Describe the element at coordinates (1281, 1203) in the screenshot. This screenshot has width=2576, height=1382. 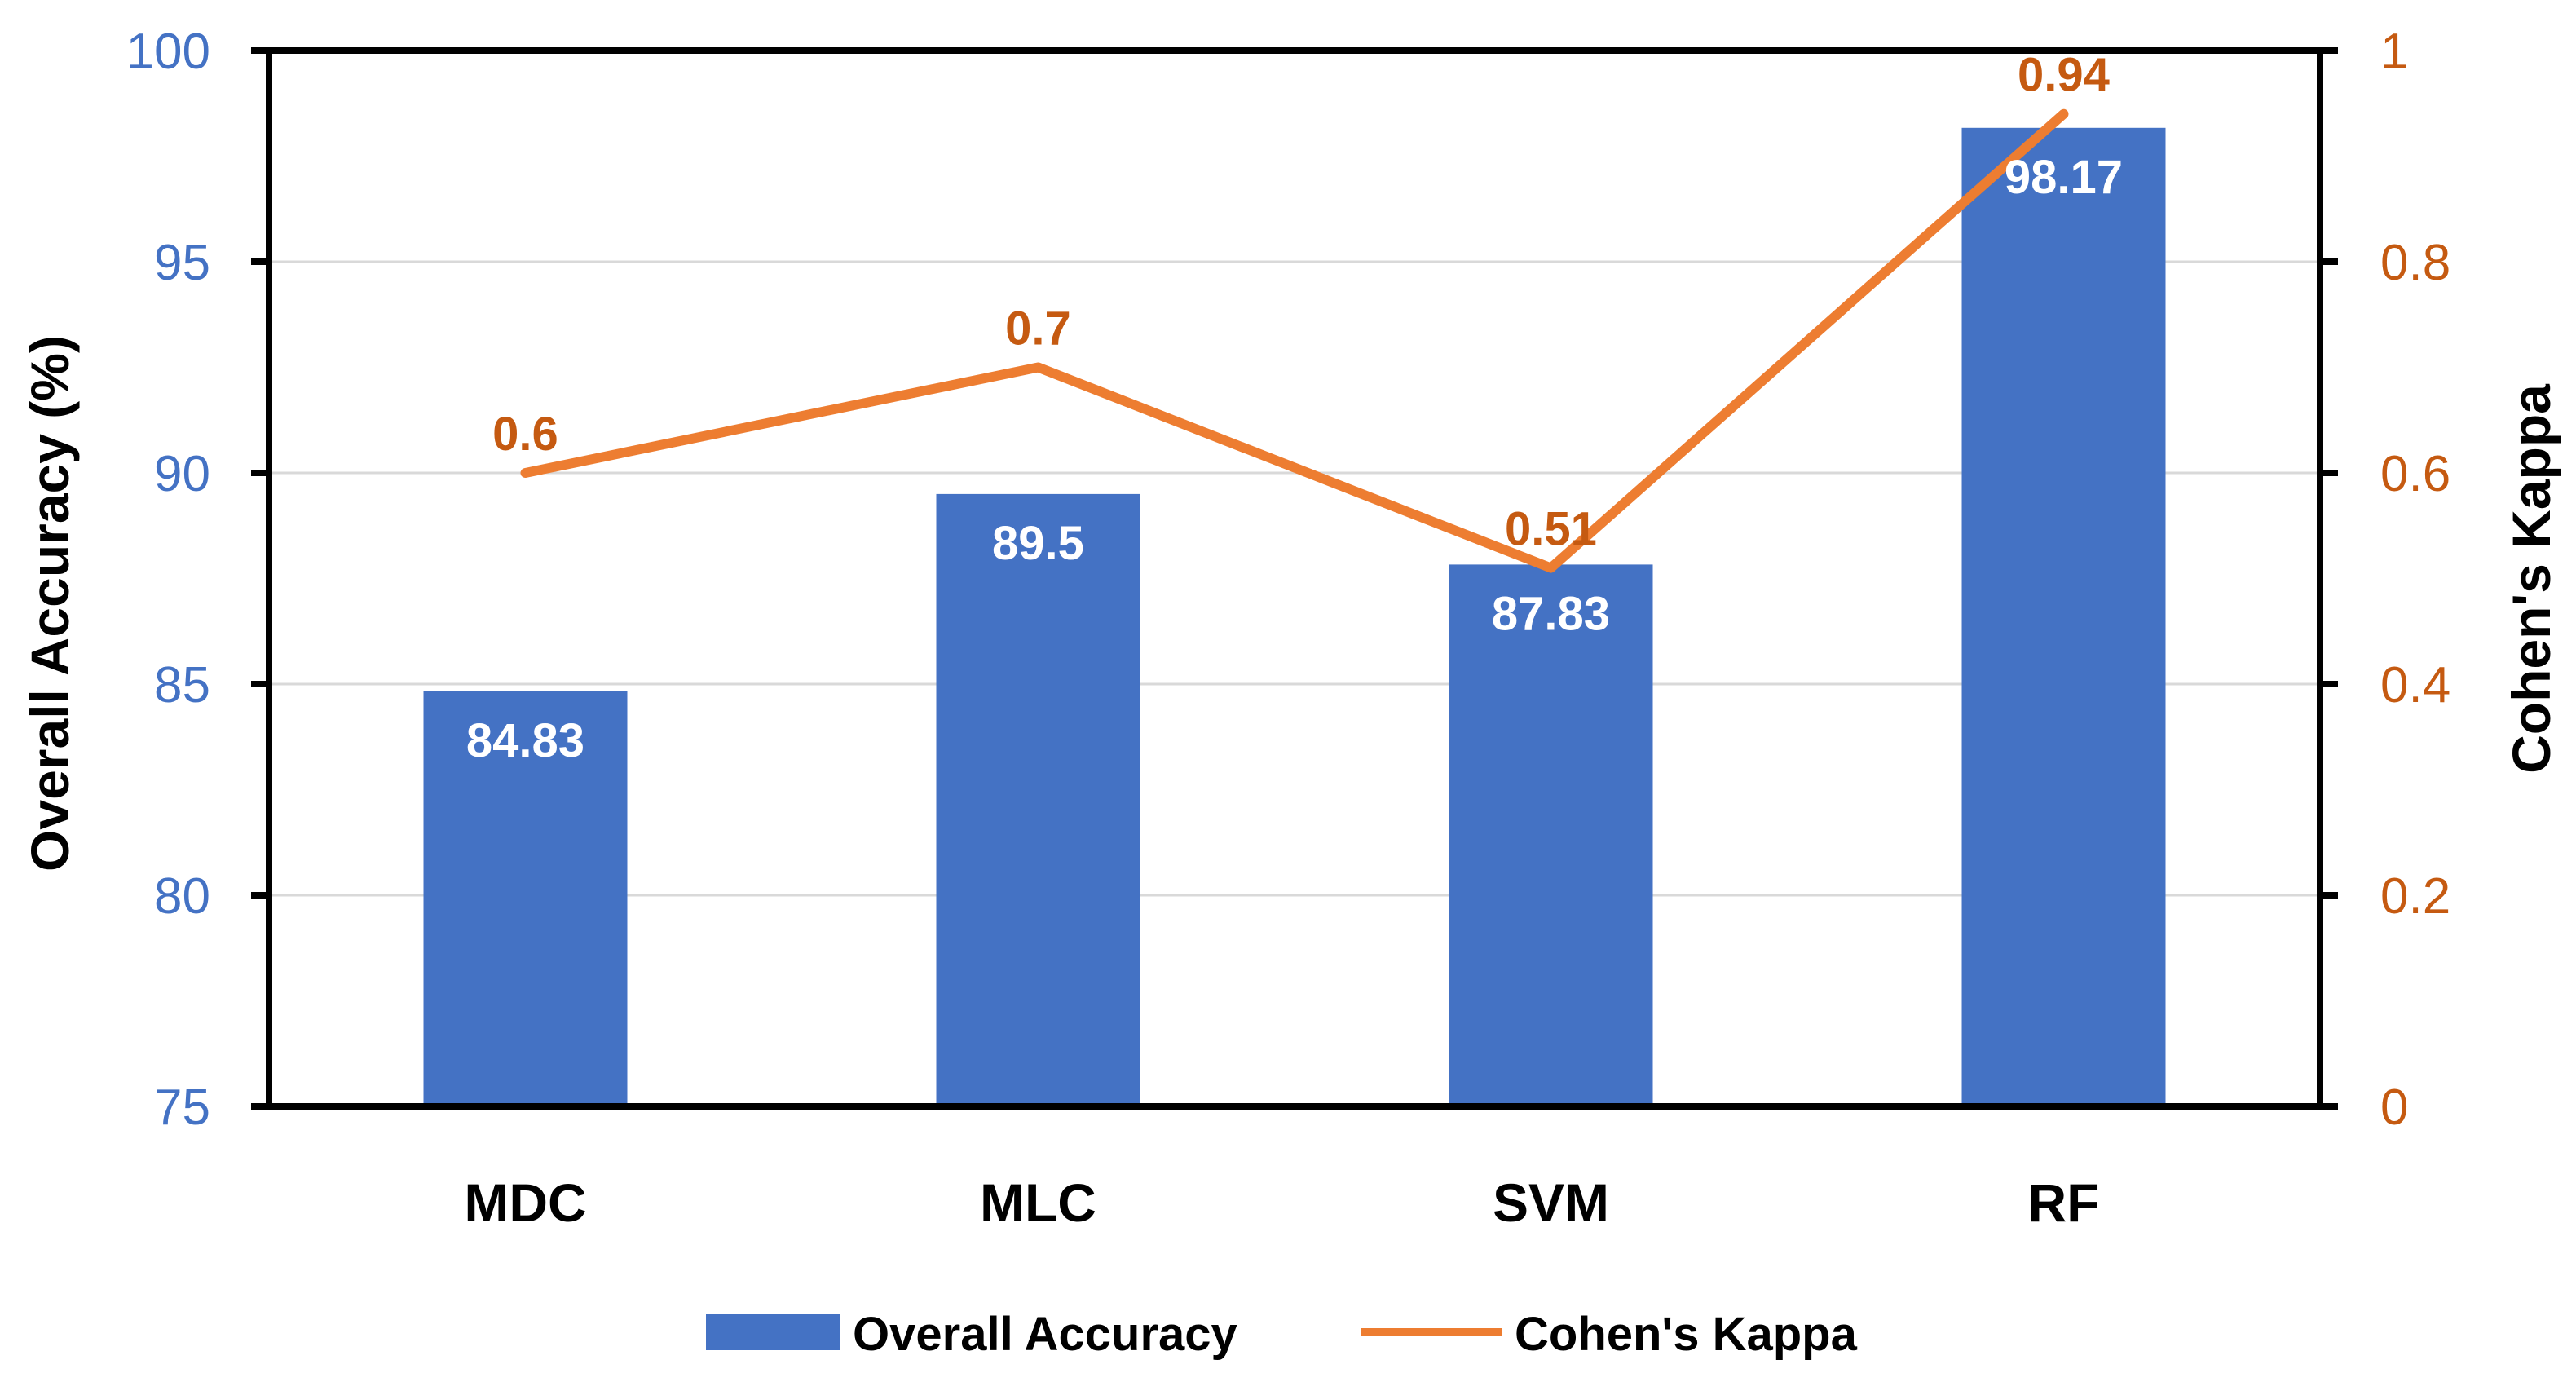
I see `category-labels: MDC MLC SVM RF` at that location.